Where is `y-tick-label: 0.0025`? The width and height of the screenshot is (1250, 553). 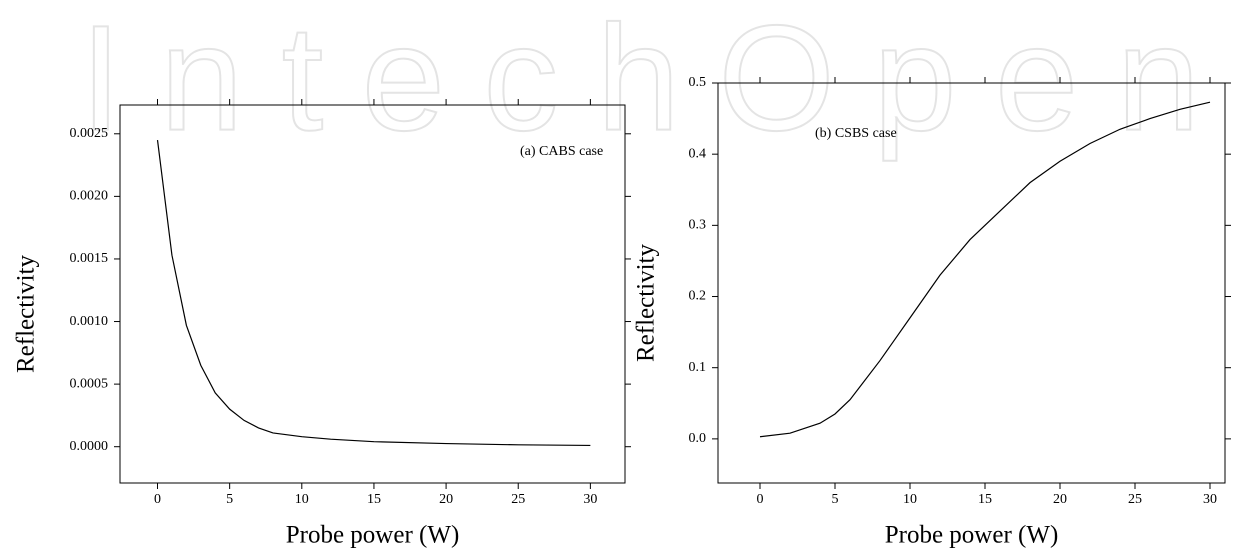
y-tick-label: 0.0025 is located at coordinates (89, 133).